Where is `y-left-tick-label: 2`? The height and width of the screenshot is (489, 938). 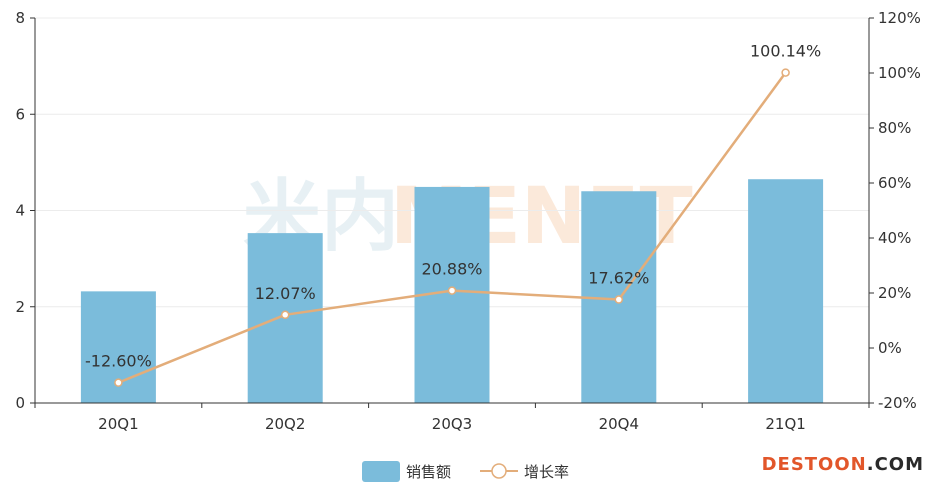
y-left-tick-label: 2 is located at coordinates (20, 307).